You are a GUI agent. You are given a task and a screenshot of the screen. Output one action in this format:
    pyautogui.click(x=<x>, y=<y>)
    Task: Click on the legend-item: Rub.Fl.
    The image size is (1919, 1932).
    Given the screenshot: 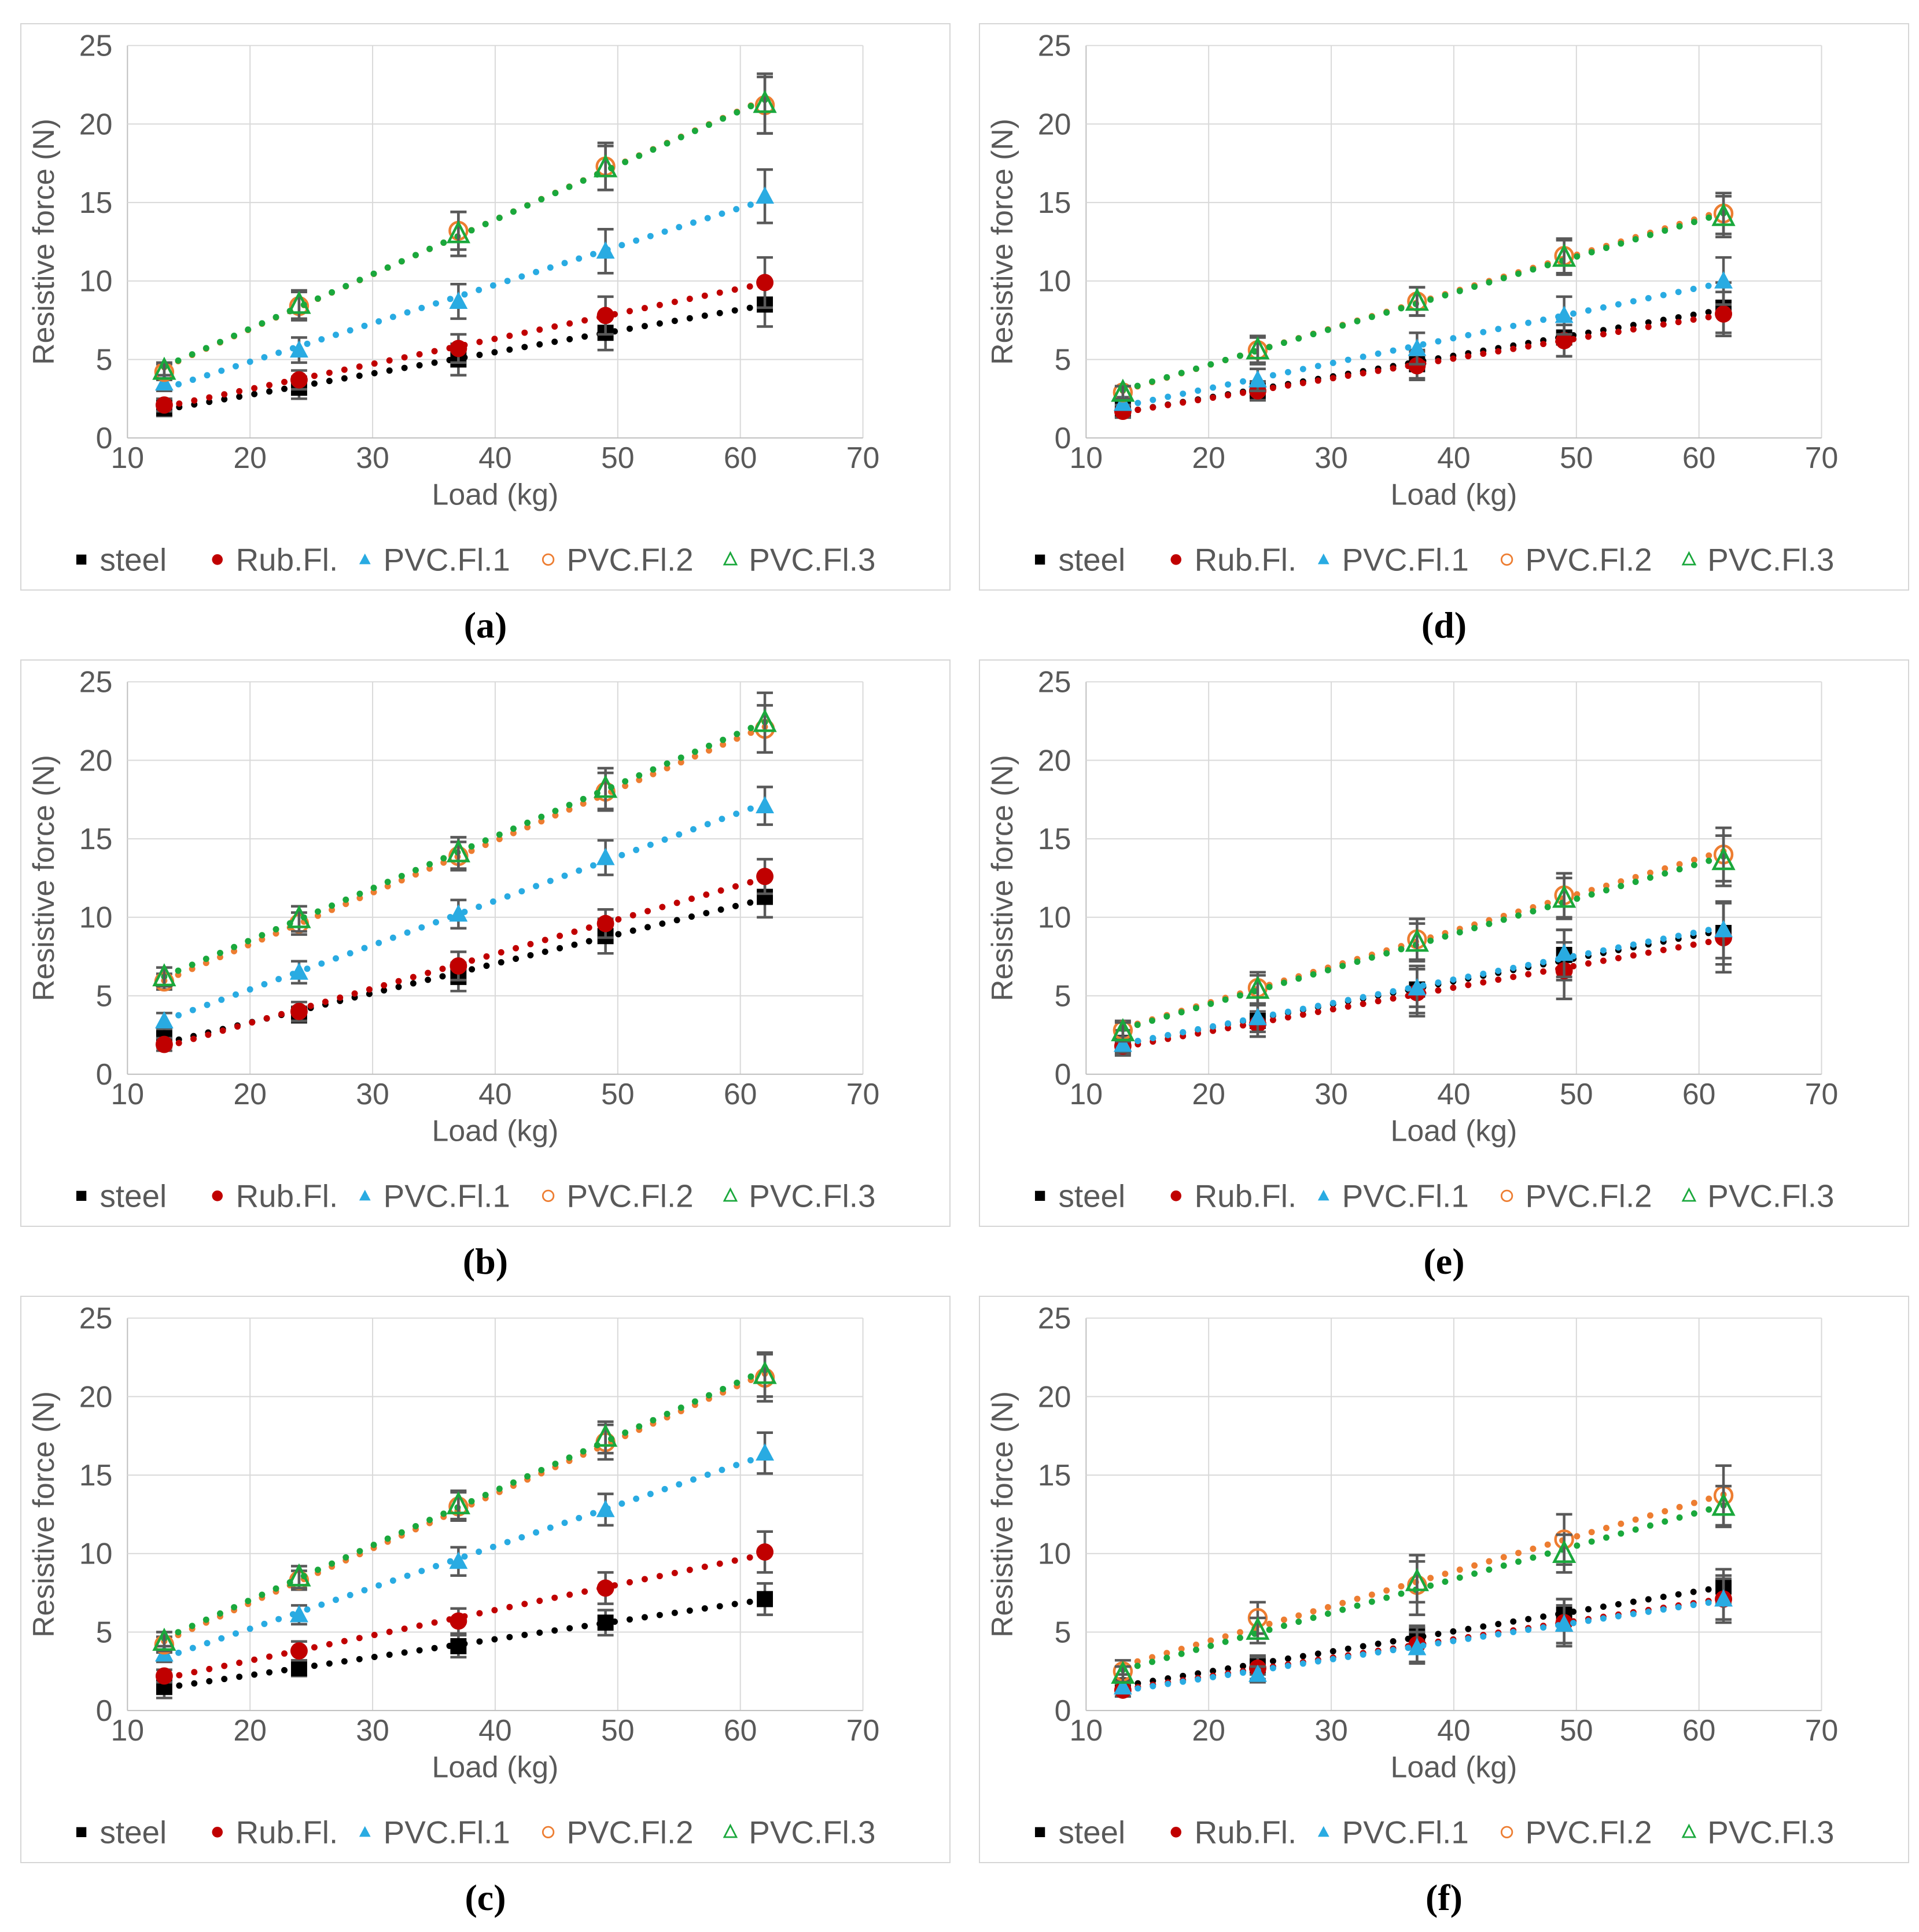 What is the action you would take?
    pyautogui.click(x=1233, y=1196)
    